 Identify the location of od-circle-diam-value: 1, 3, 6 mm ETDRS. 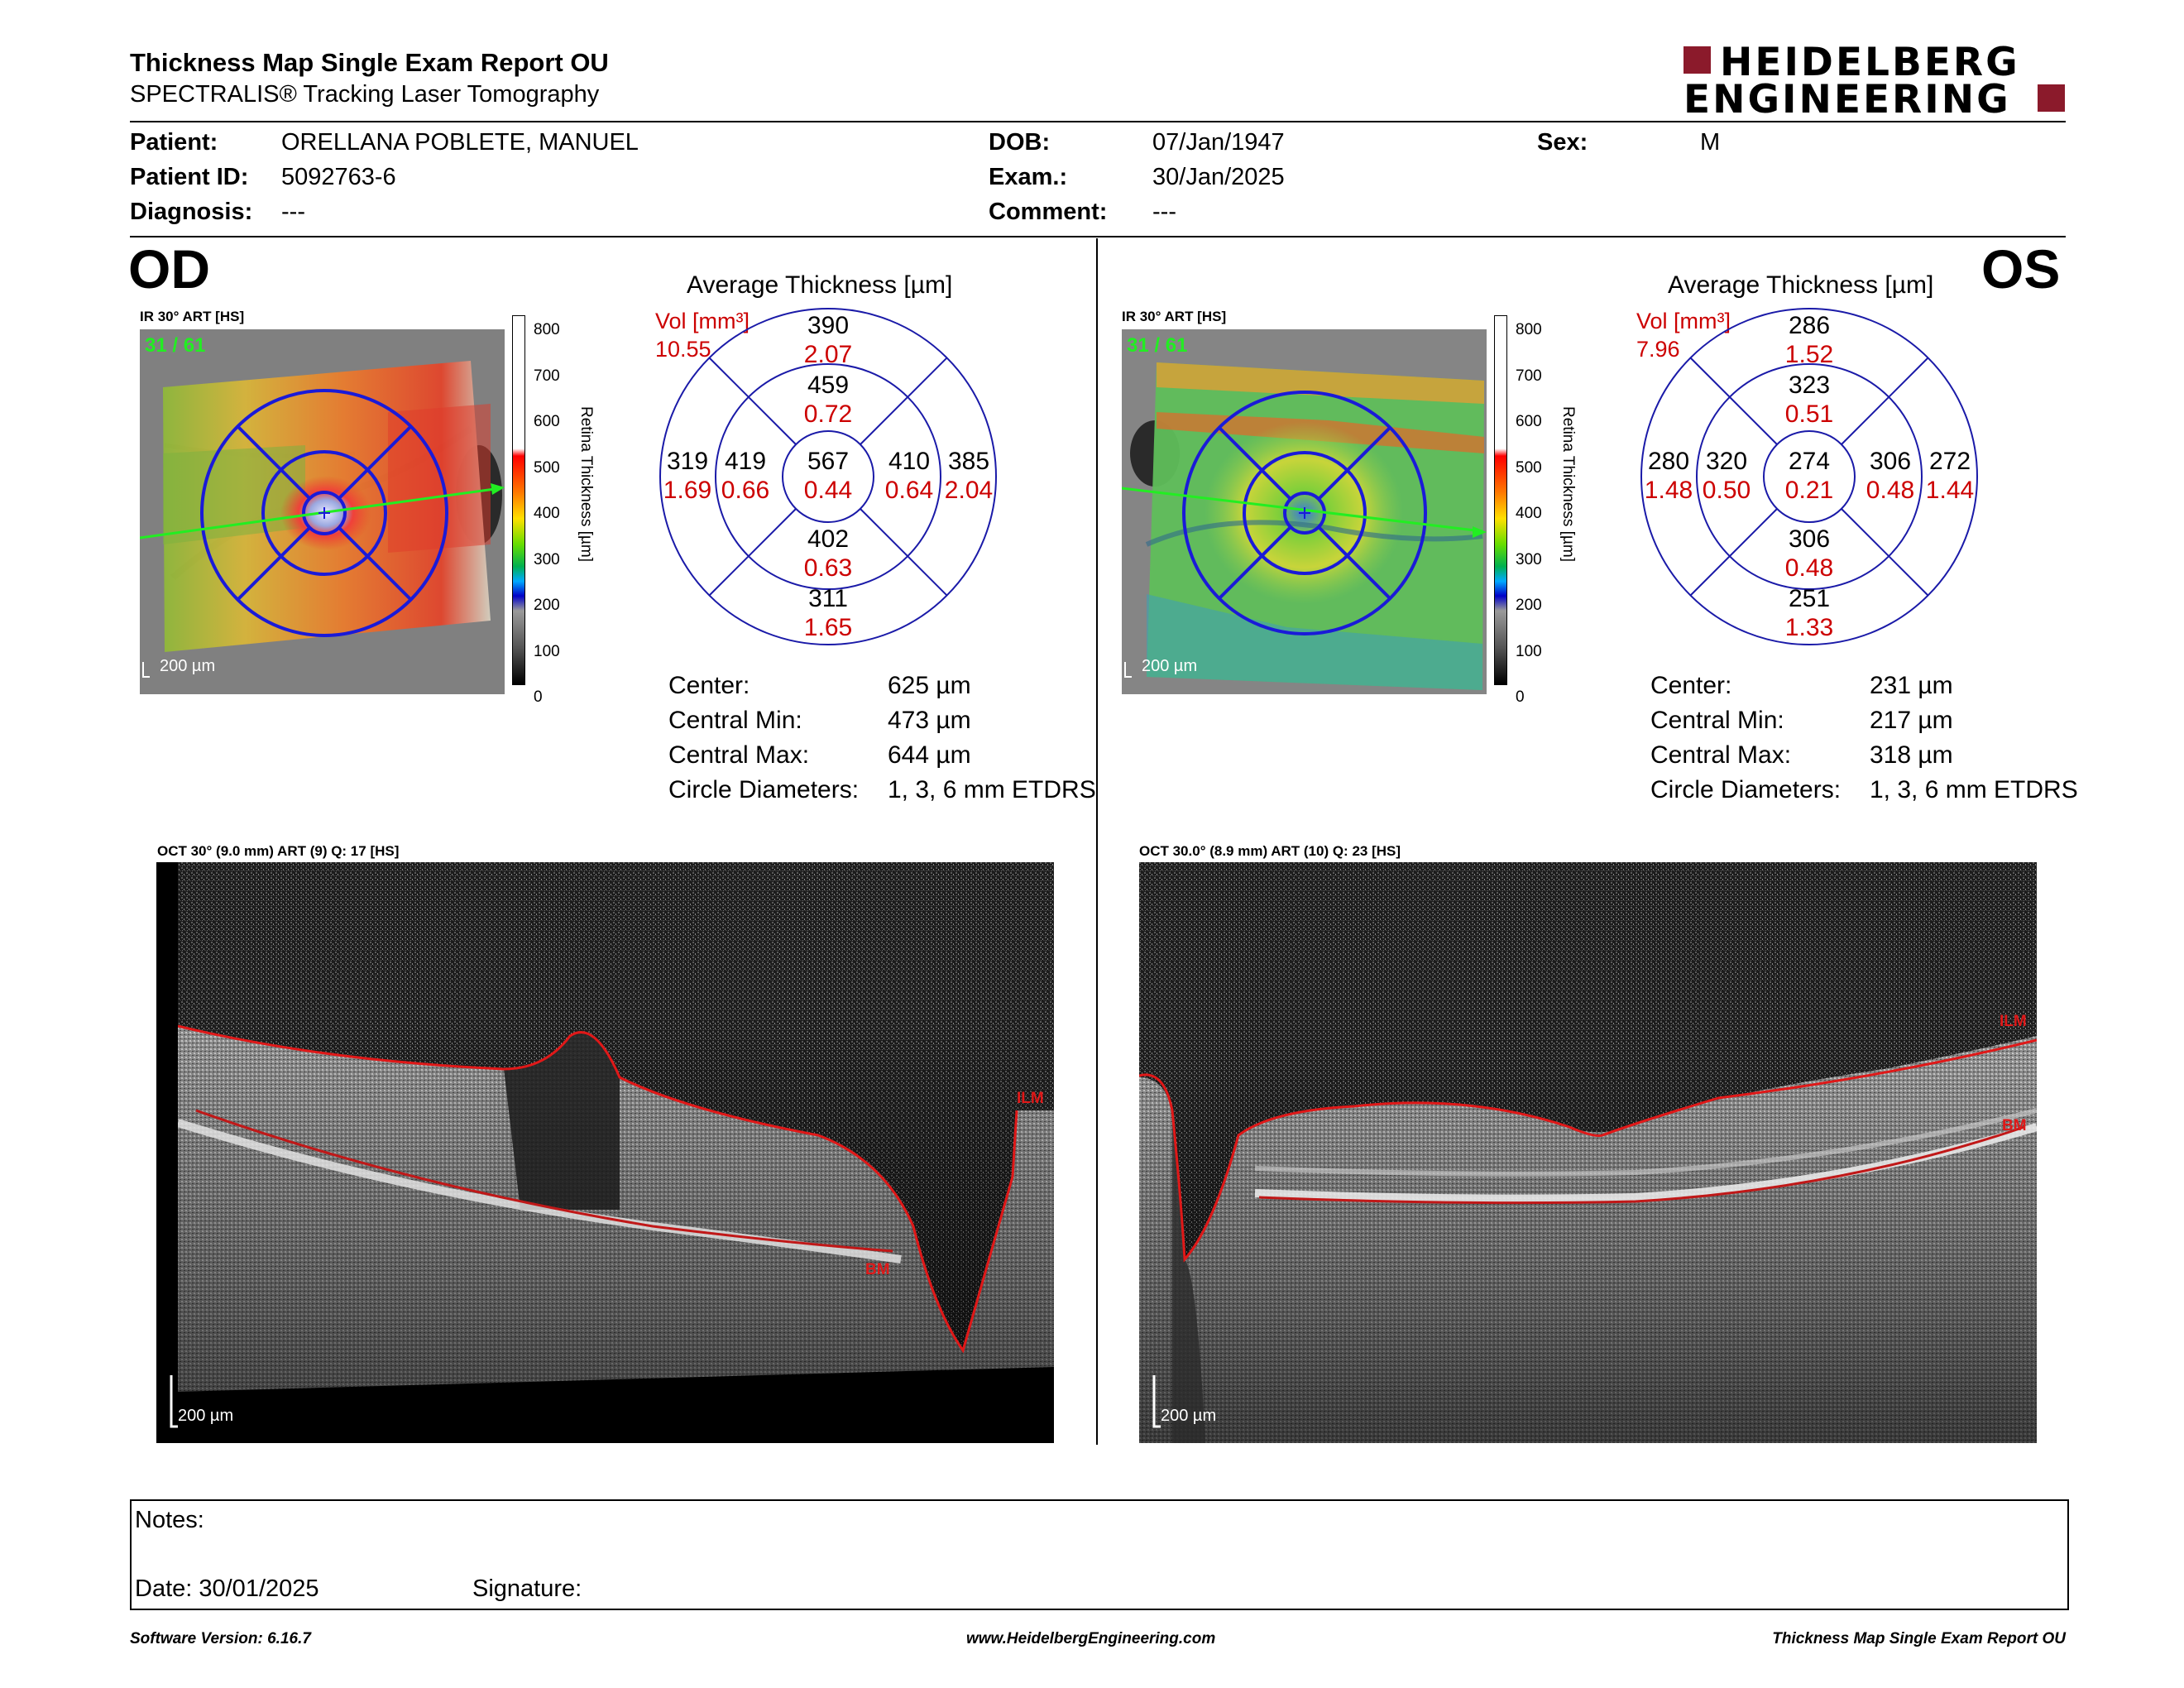
(992, 789).